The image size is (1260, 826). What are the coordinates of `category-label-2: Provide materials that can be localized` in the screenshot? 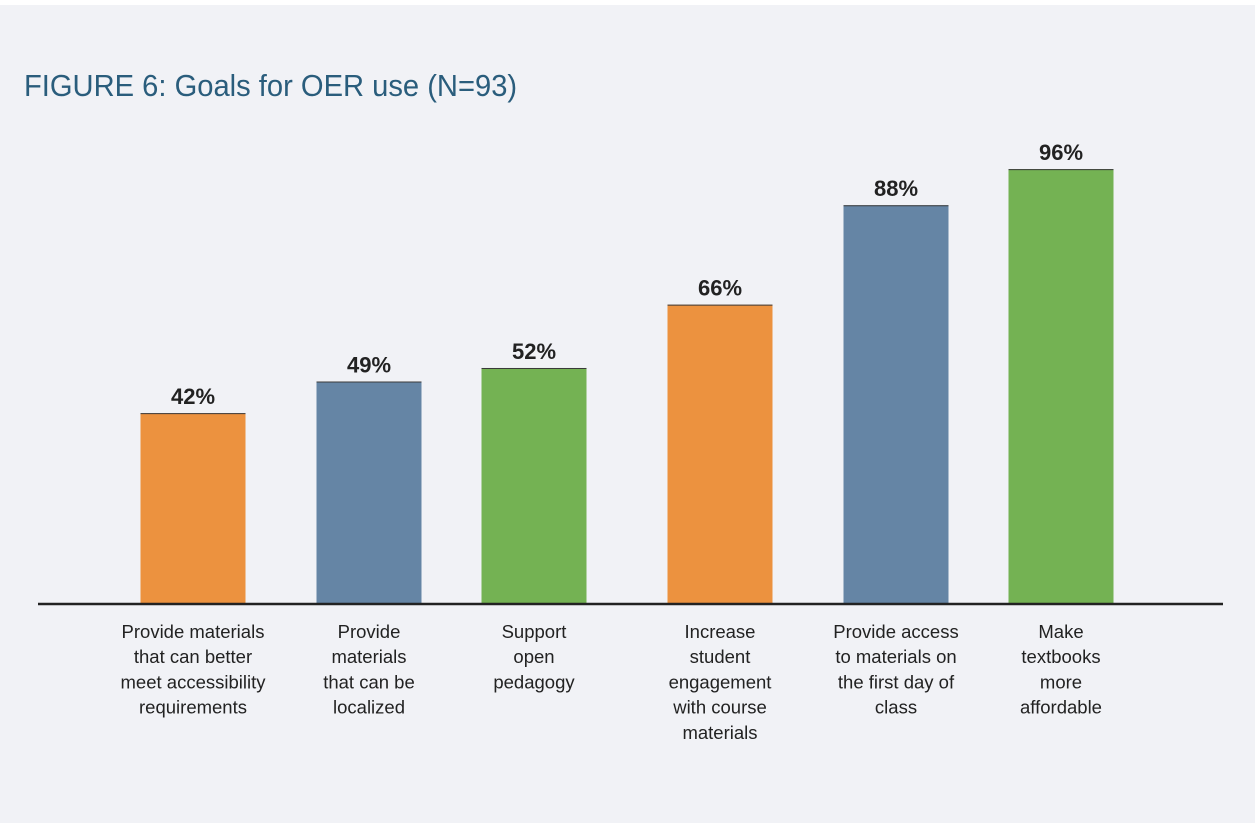 It's located at (369, 669).